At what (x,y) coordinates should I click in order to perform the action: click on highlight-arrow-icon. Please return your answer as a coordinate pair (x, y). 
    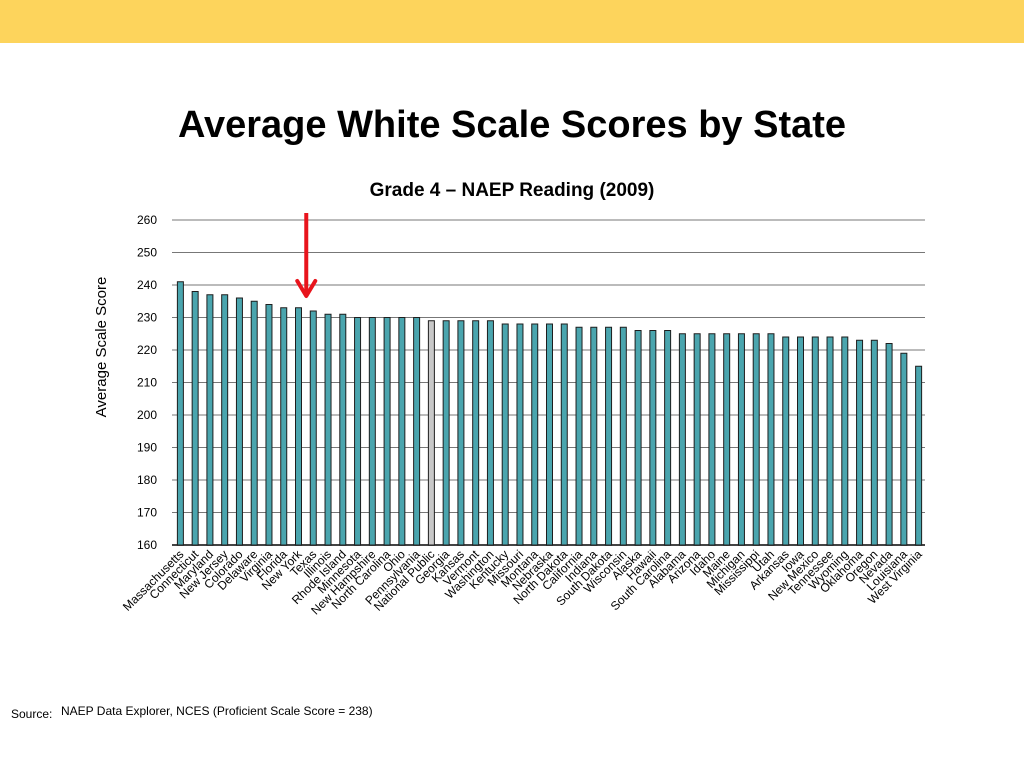
    Looking at the image, I should click on (306, 255).